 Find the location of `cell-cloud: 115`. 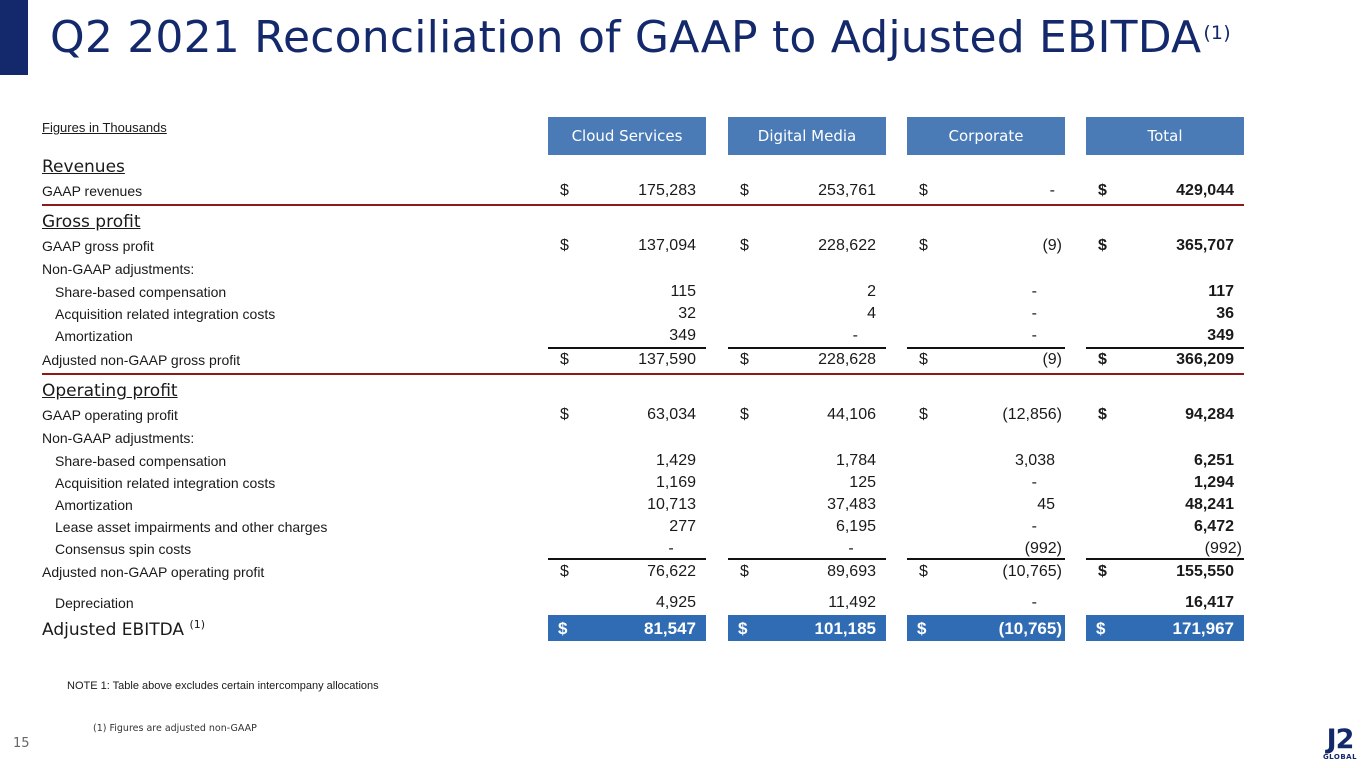

cell-cloud: 115 is located at coordinates (683, 291).